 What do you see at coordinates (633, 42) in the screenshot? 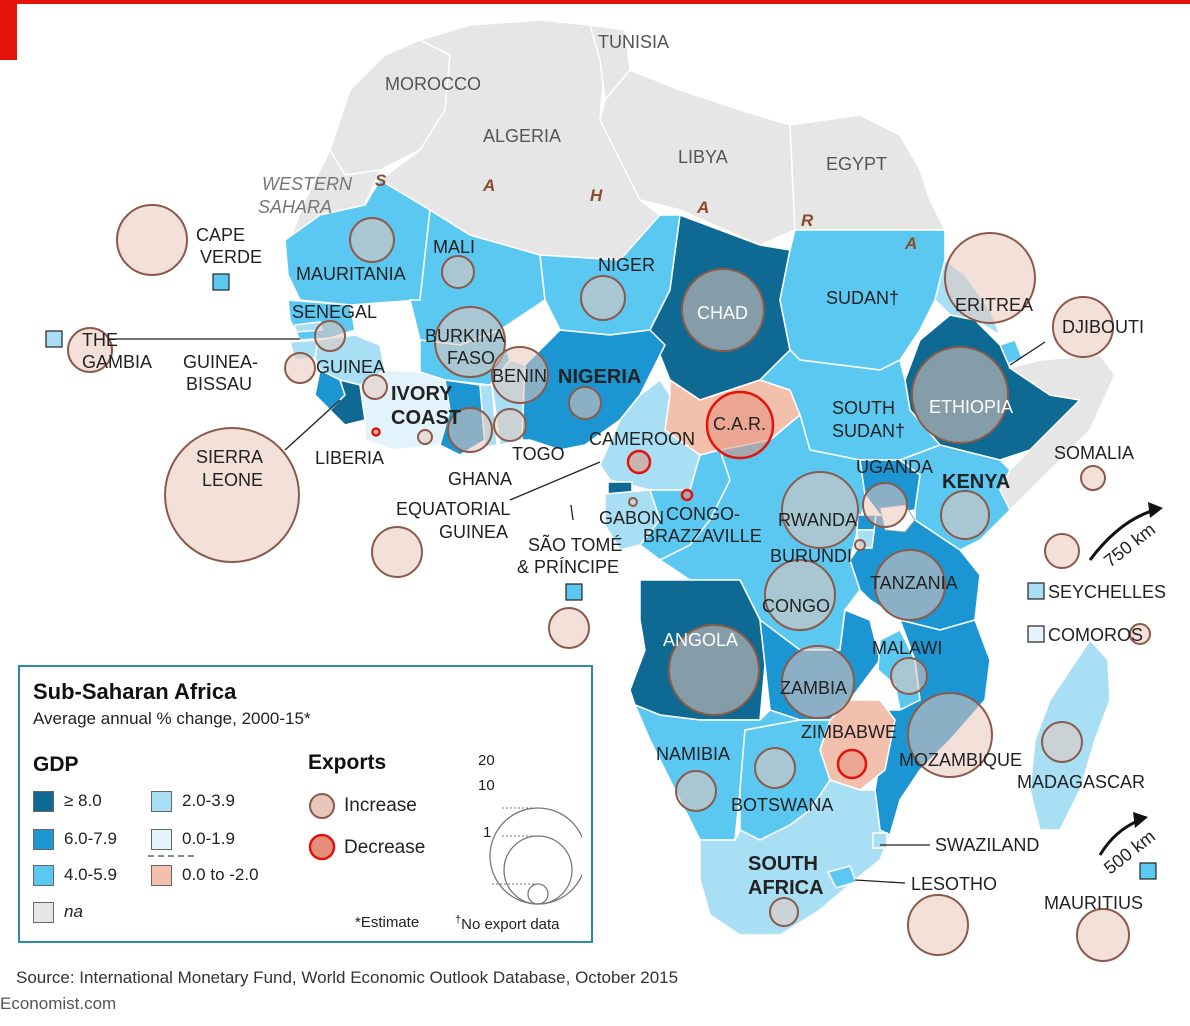
I see `label-tunisia: TUNISIA` at bounding box center [633, 42].